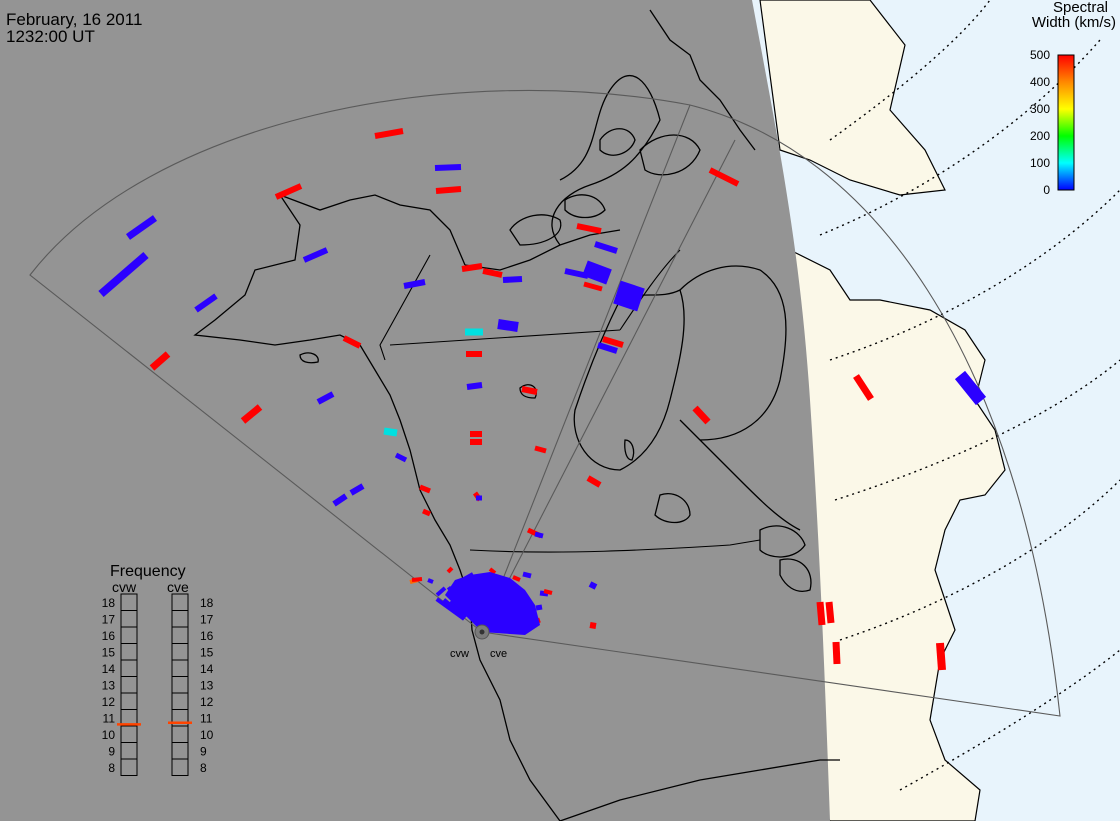 The height and width of the screenshot is (821, 1120). What do you see at coordinates (1040, 82) in the screenshot?
I see `colorbar-tick-label: 400` at bounding box center [1040, 82].